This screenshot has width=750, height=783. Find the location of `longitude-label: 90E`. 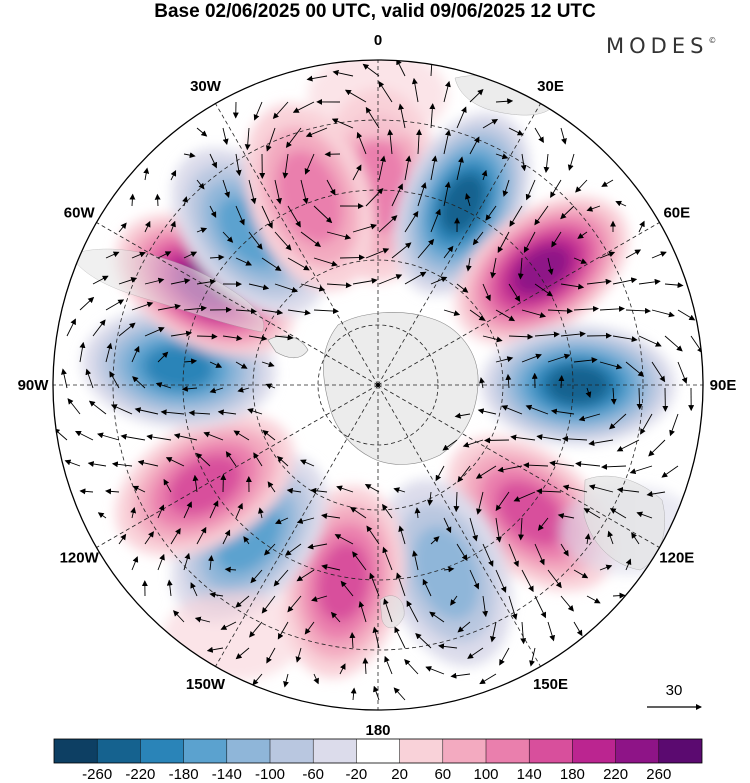

longitude-label: 90E is located at coordinates (723, 385).